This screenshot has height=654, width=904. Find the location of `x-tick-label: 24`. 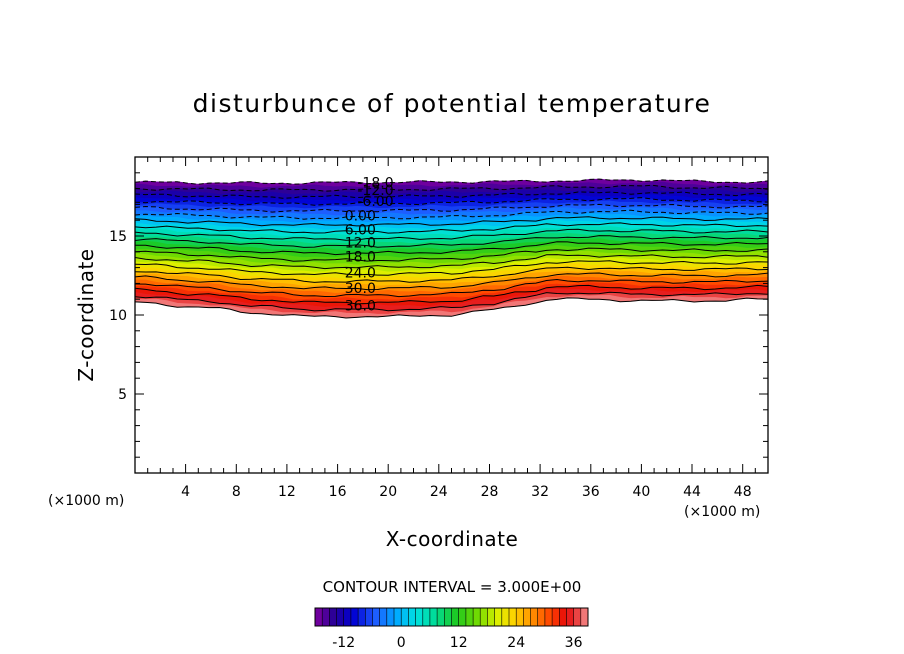

x-tick-label: 24 is located at coordinates (439, 492).